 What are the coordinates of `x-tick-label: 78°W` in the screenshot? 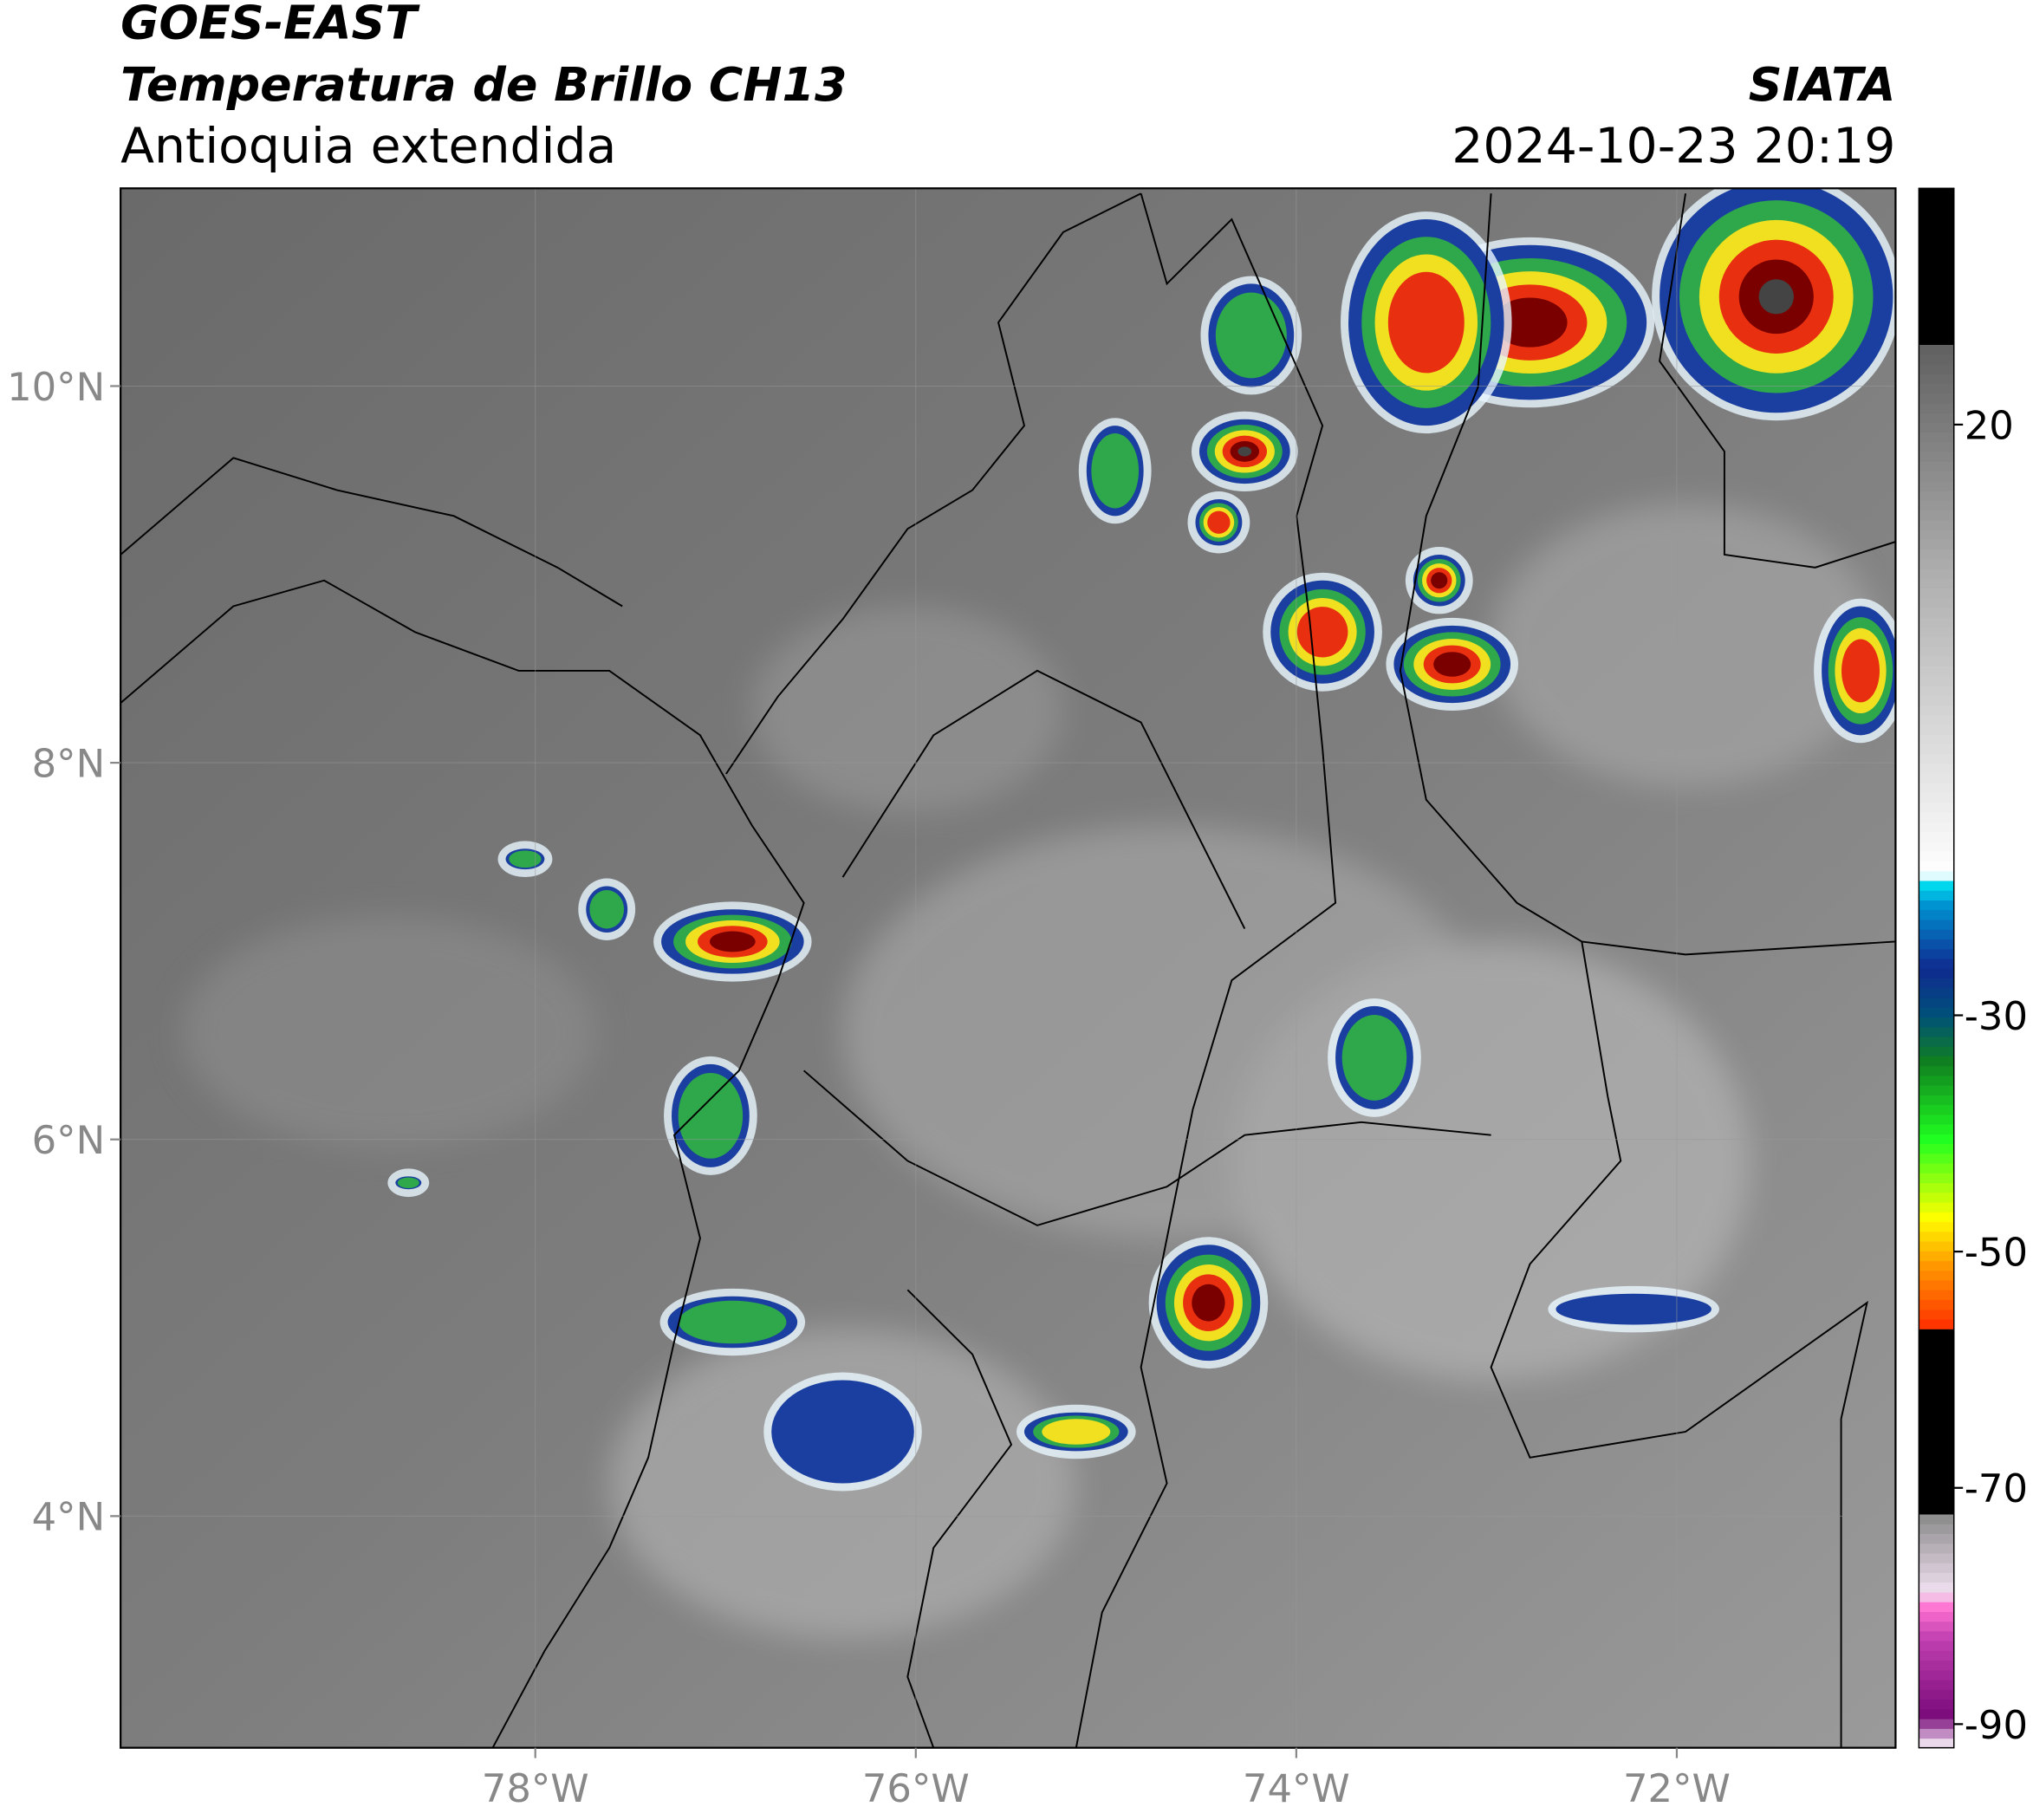 It's located at (535, 1788).